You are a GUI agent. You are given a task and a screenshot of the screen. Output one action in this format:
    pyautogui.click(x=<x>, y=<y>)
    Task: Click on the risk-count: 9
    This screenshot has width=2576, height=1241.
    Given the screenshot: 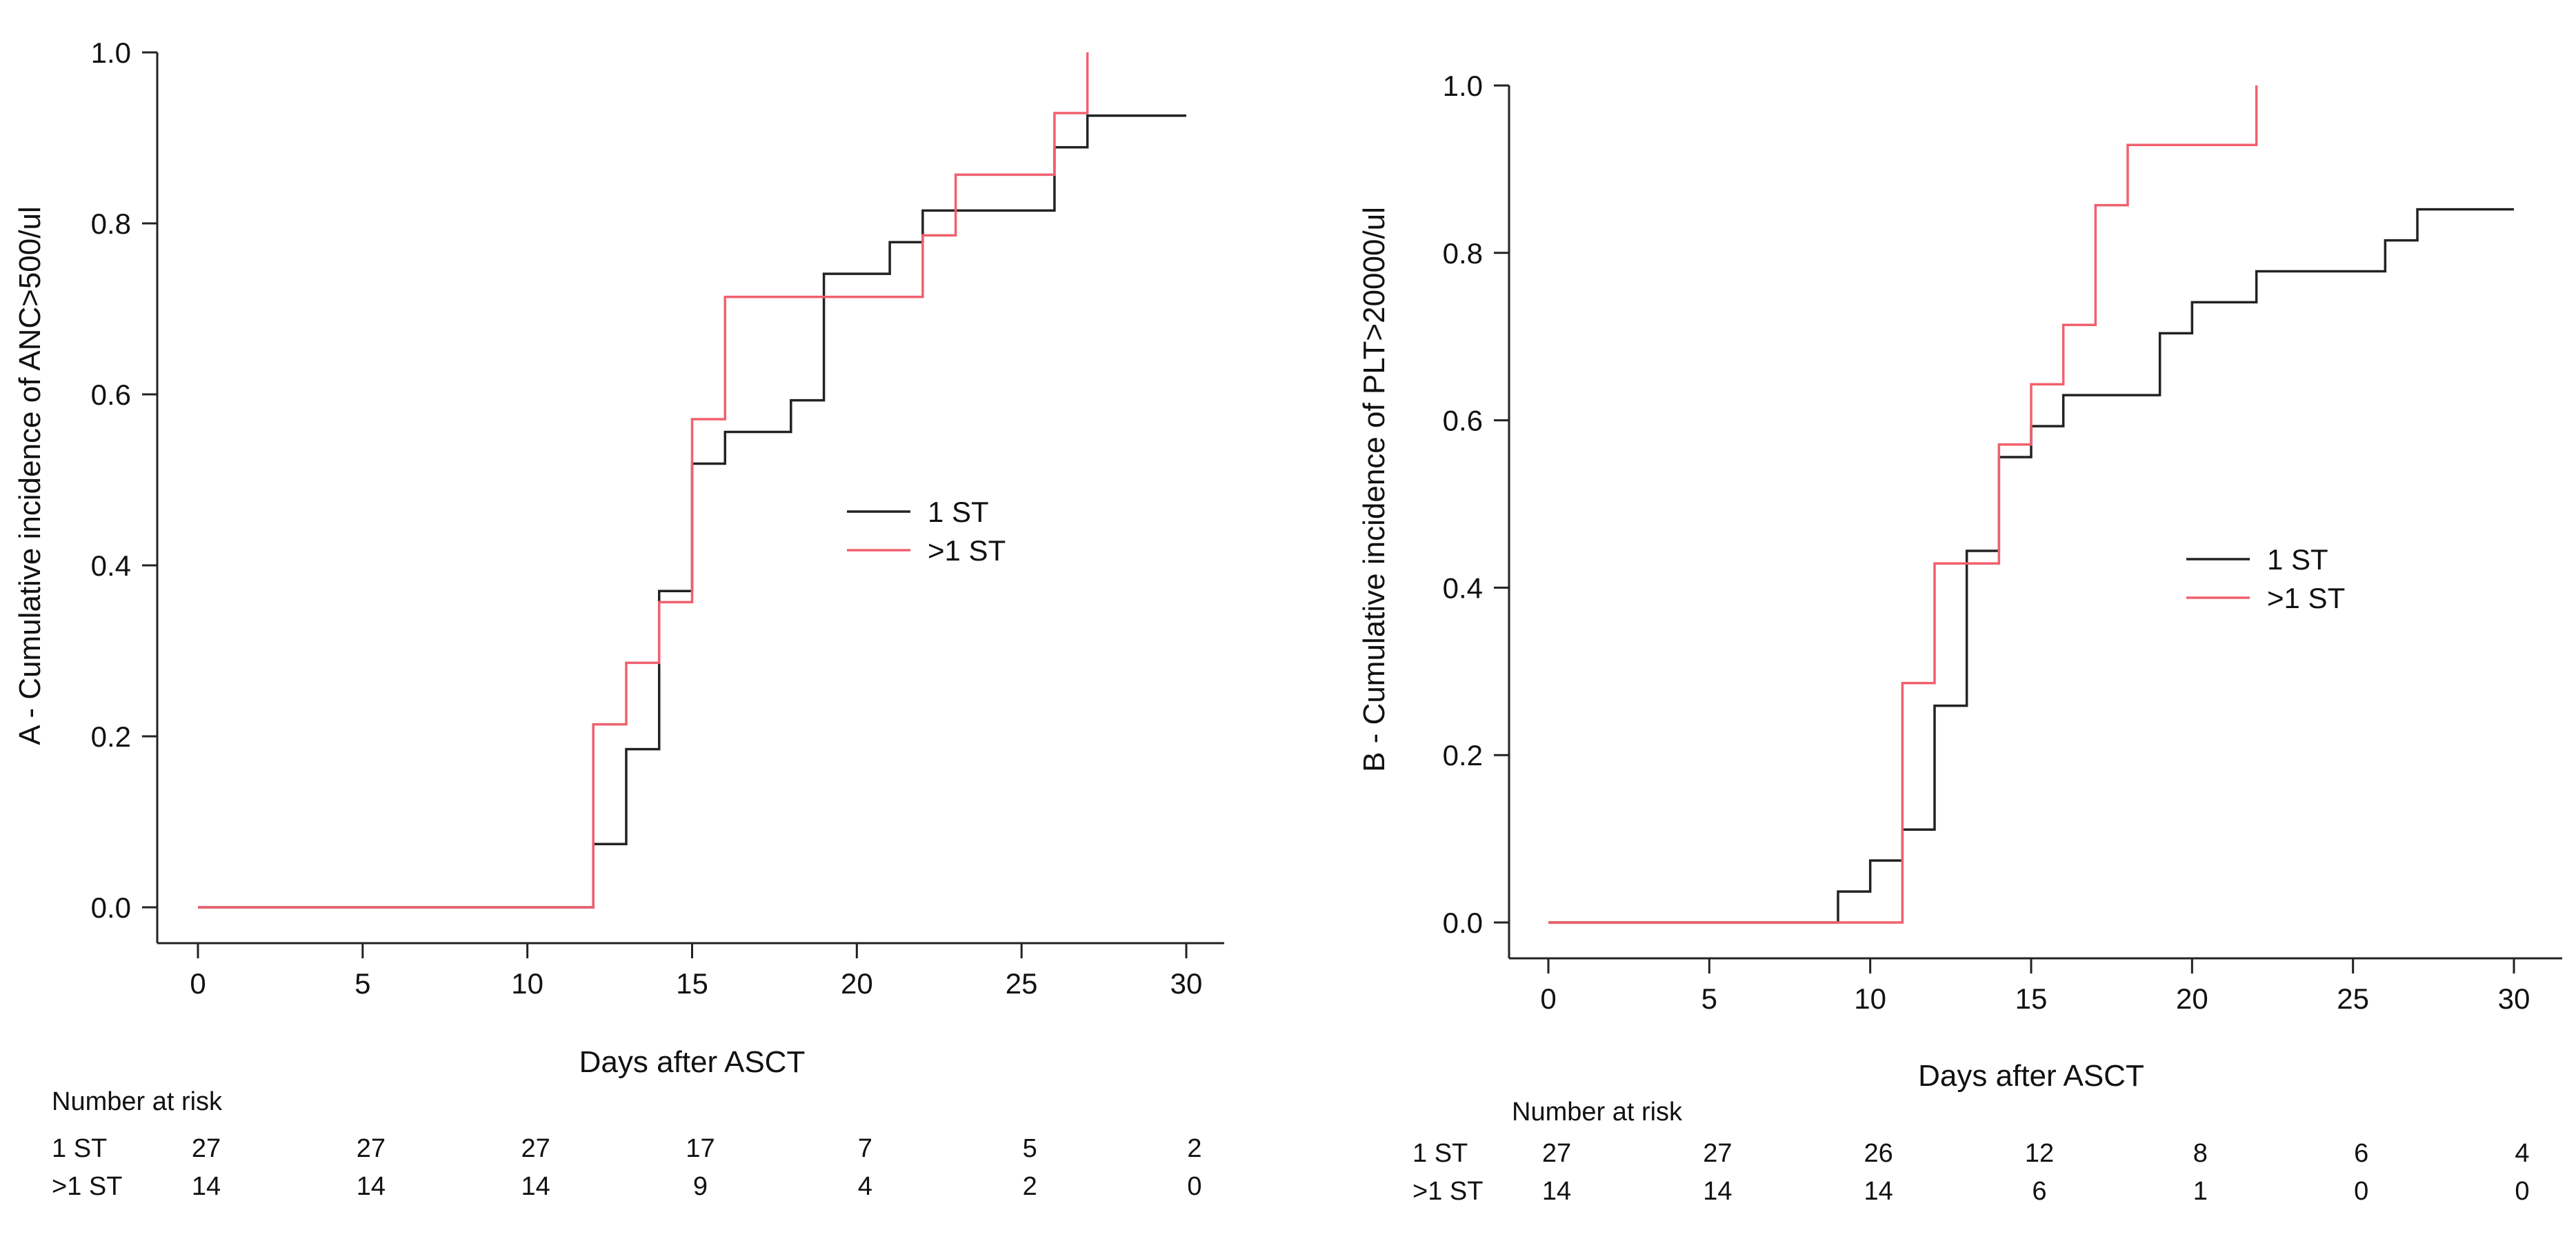 What is the action you would take?
    pyautogui.click(x=700, y=1186)
    